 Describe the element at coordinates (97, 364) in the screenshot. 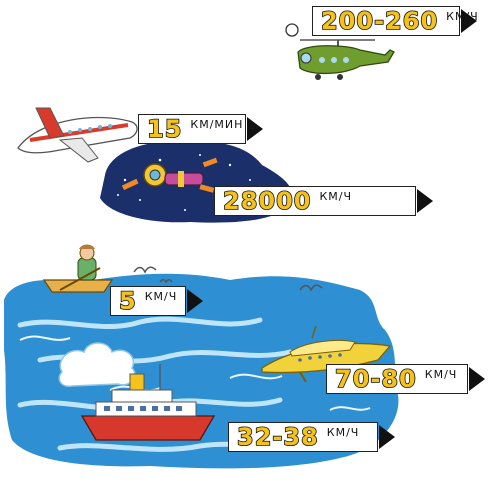

I see `cloud-icon` at that location.